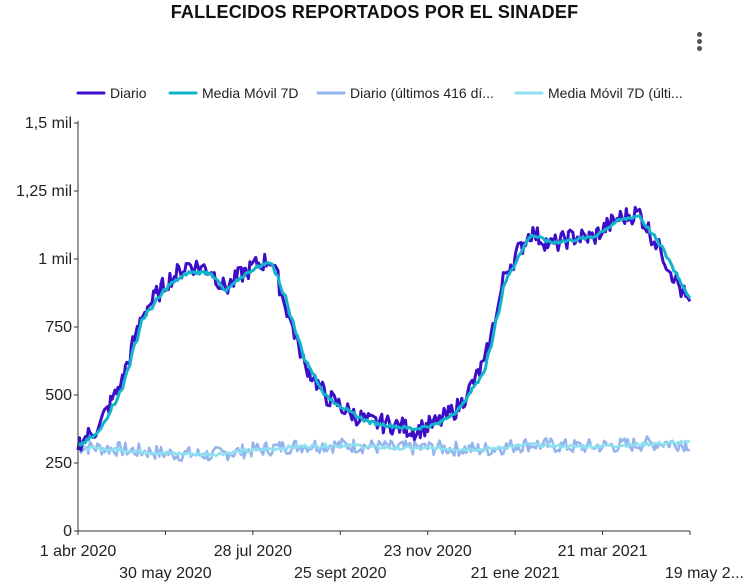 The width and height of the screenshot is (749, 585). I want to click on chart-title: FALLECIDOS REPORTADOS POR EL SINADEF, so click(374, 12).